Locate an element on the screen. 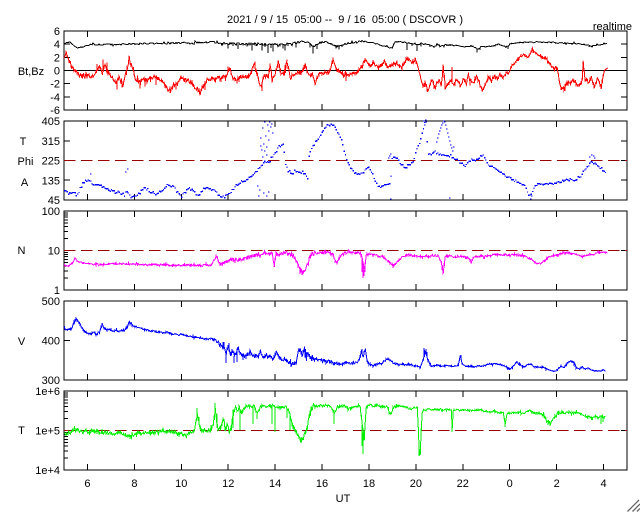  svg-text: 300 is located at coordinates (51, 381).